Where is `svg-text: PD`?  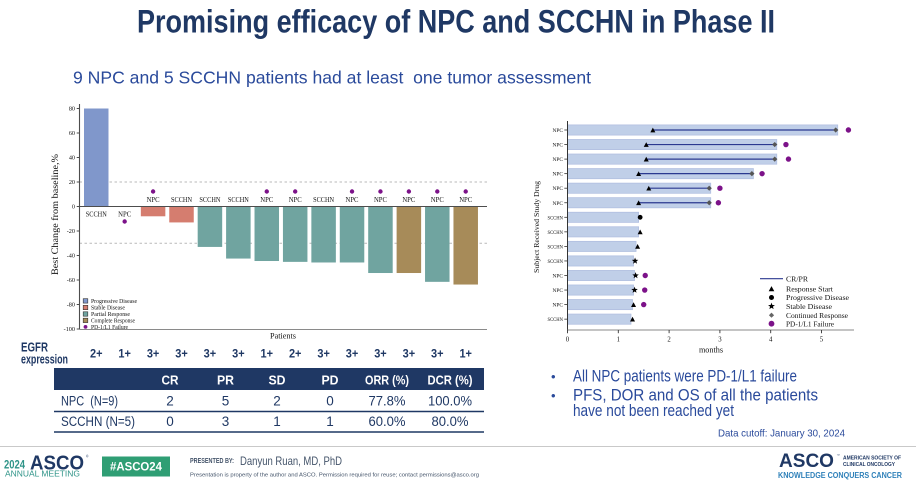
svg-text: PD is located at coordinates (330, 380).